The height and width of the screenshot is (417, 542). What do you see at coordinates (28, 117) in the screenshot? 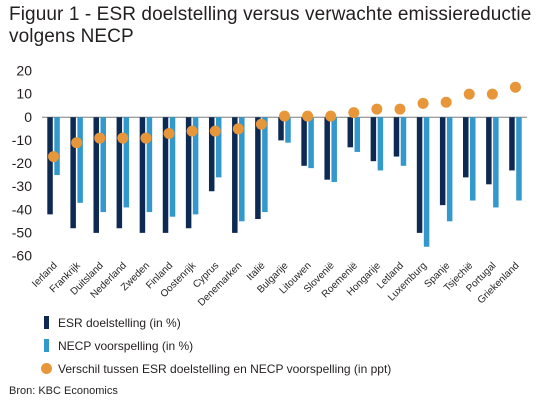
I see `y-tick-label: 0` at bounding box center [28, 117].